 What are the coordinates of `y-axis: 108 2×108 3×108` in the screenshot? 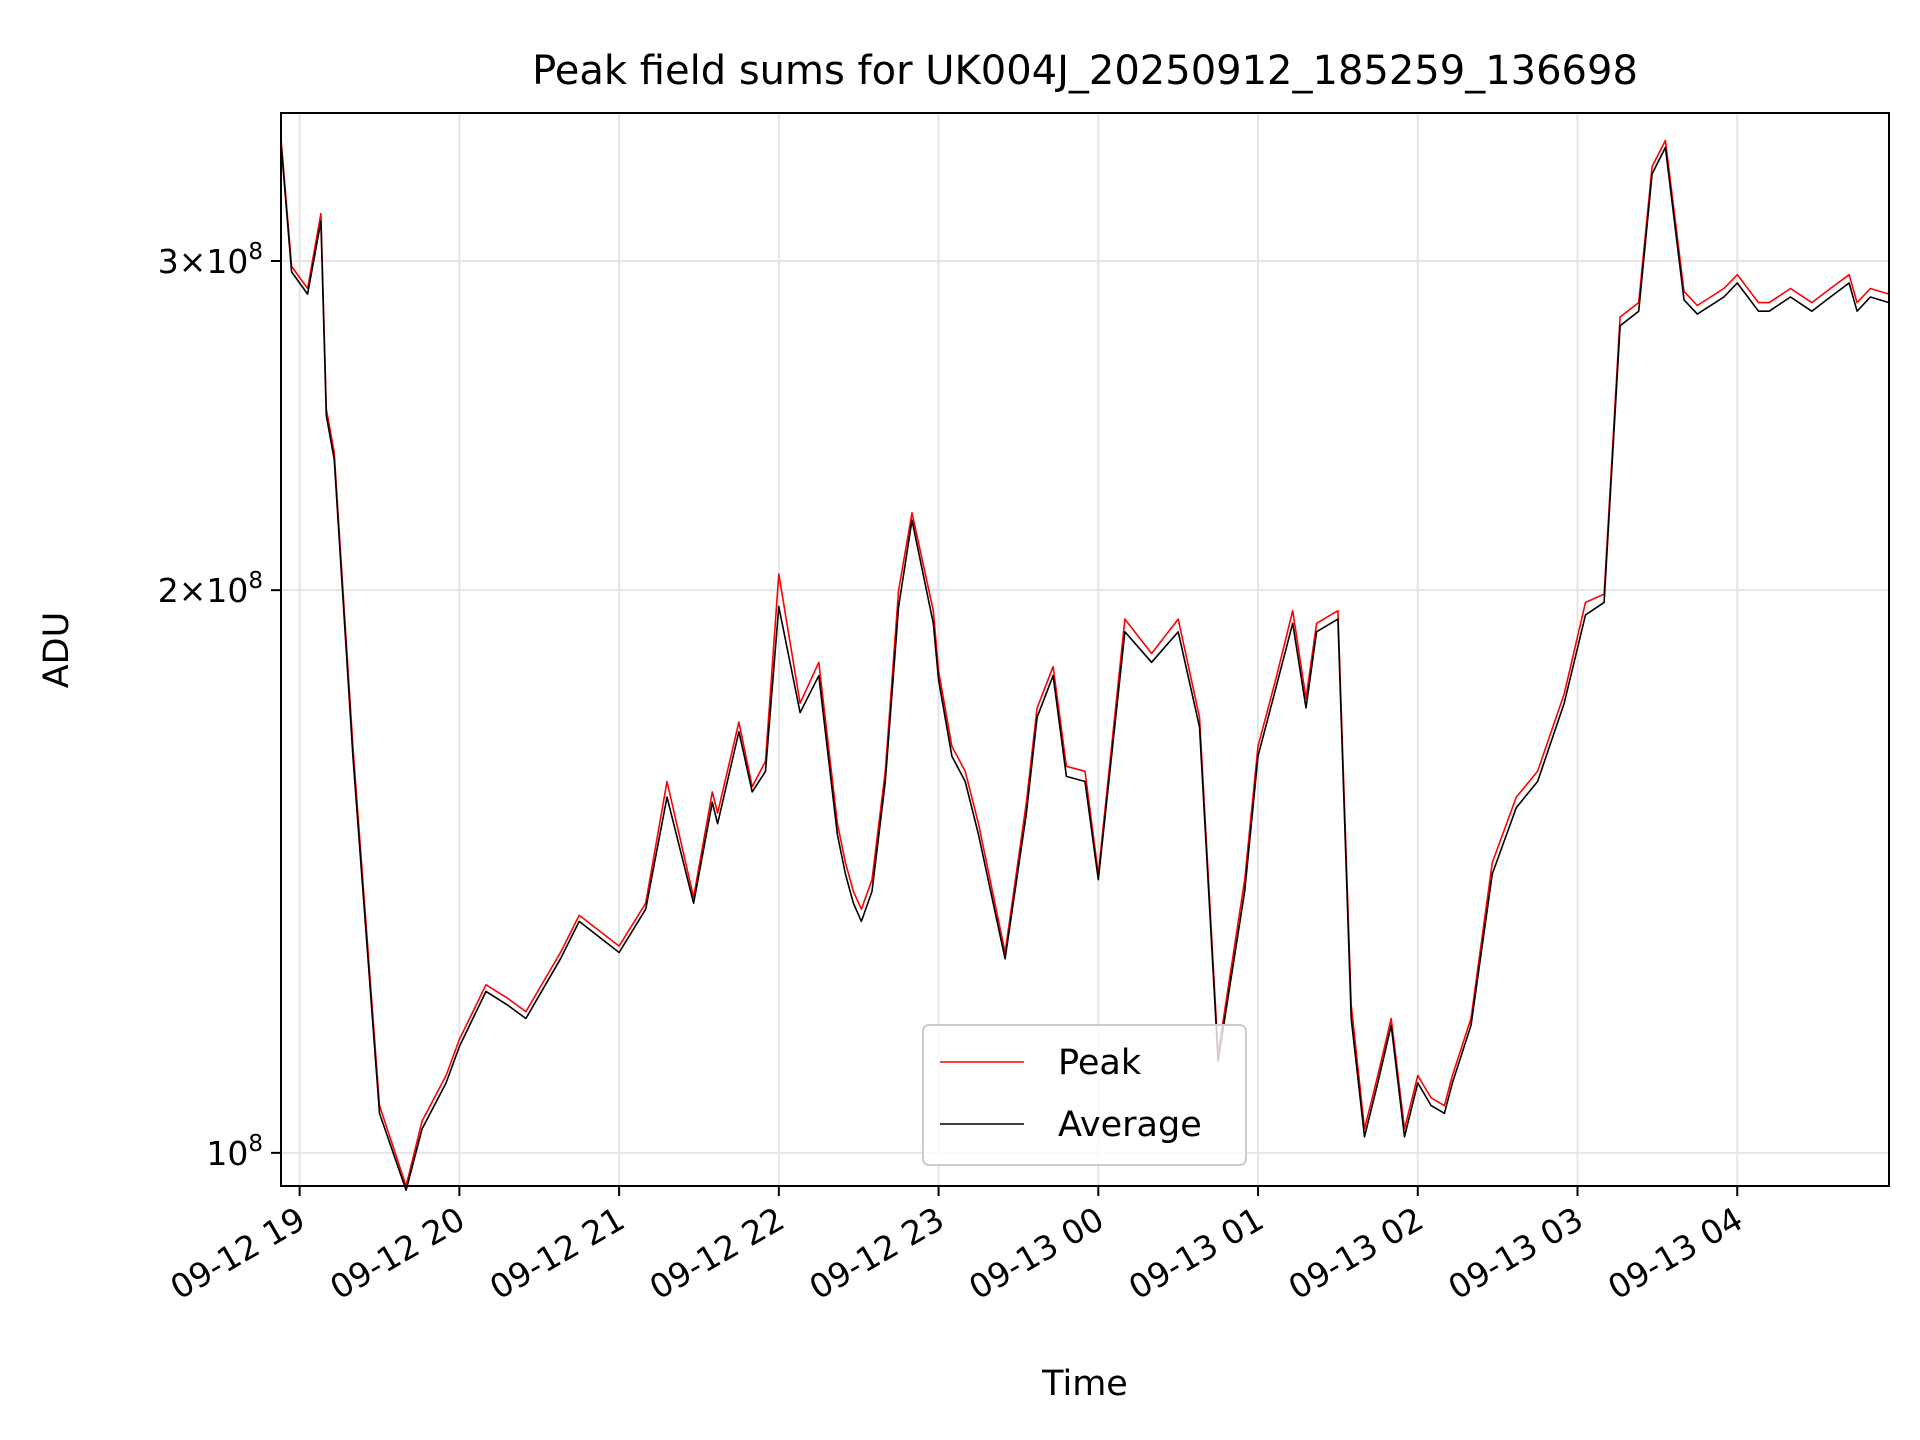 It's located at (219, 706).